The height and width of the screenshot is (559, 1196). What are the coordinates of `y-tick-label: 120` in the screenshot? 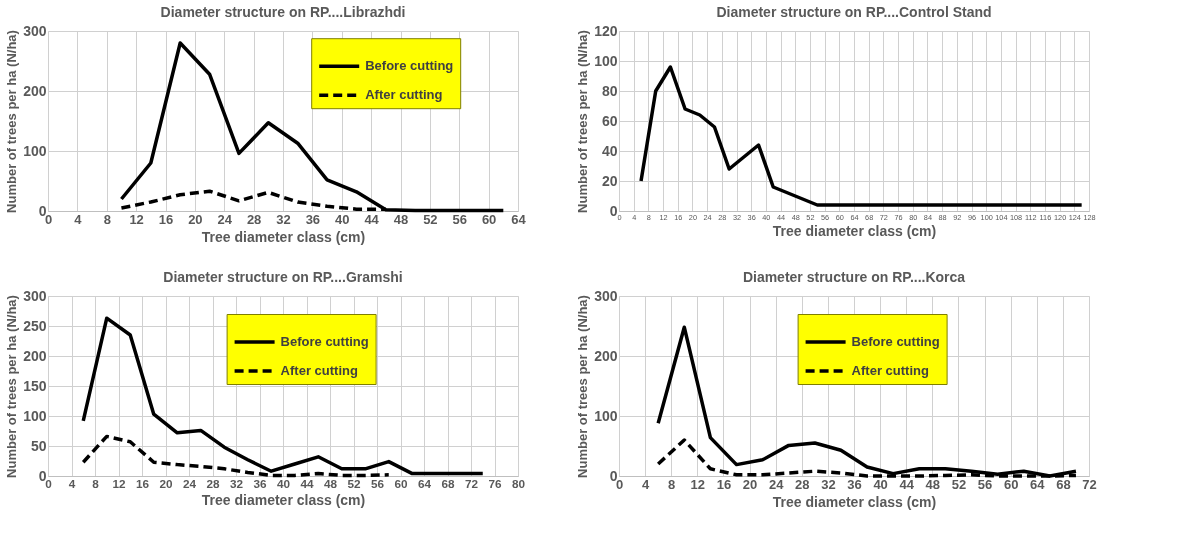 It's located at (606, 30).